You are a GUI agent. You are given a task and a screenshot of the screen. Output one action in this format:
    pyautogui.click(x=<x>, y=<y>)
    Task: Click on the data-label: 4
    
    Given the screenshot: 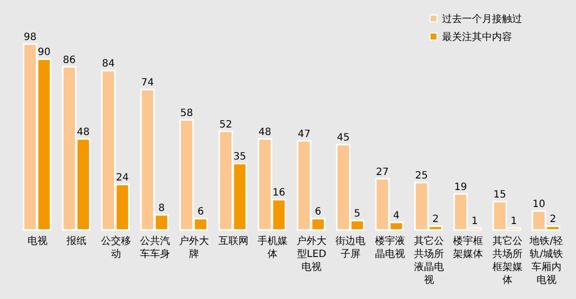 What is the action you would take?
    pyautogui.click(x=396, y=216)
    